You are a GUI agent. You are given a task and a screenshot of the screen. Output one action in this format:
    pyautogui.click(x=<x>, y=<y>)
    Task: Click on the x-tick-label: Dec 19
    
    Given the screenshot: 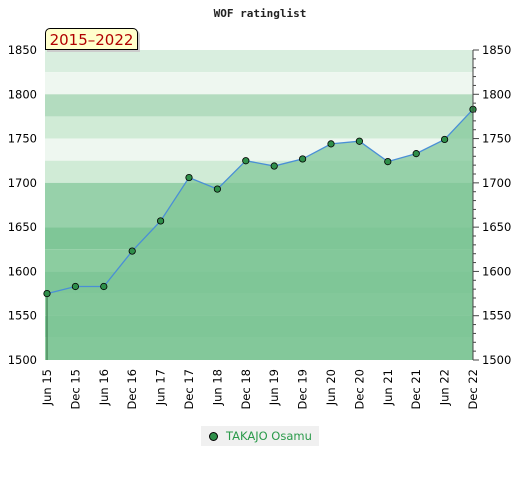 What is the action you would take?
    pyautogui.click(x=303, y=389)
    